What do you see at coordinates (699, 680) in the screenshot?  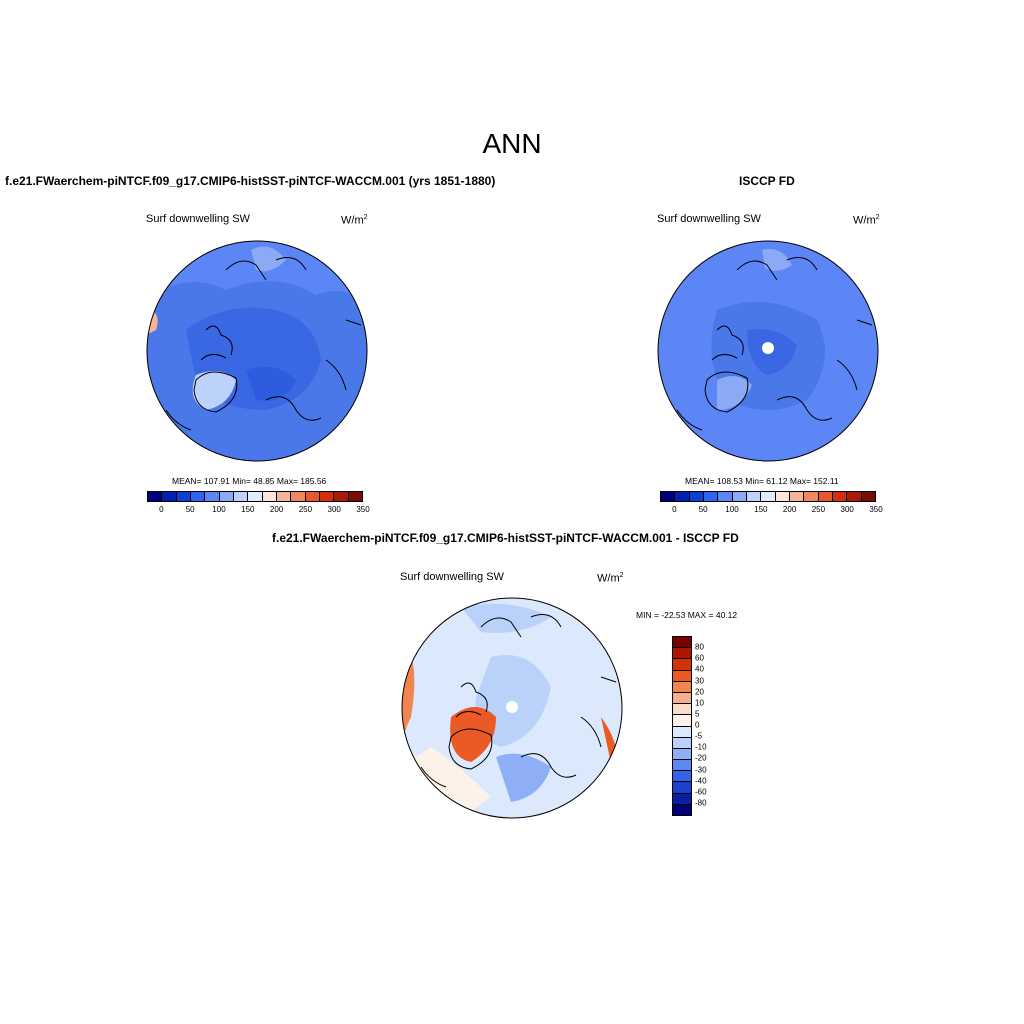 I see `colorbar-tick-label: 30` at bounding box center [699, 680].